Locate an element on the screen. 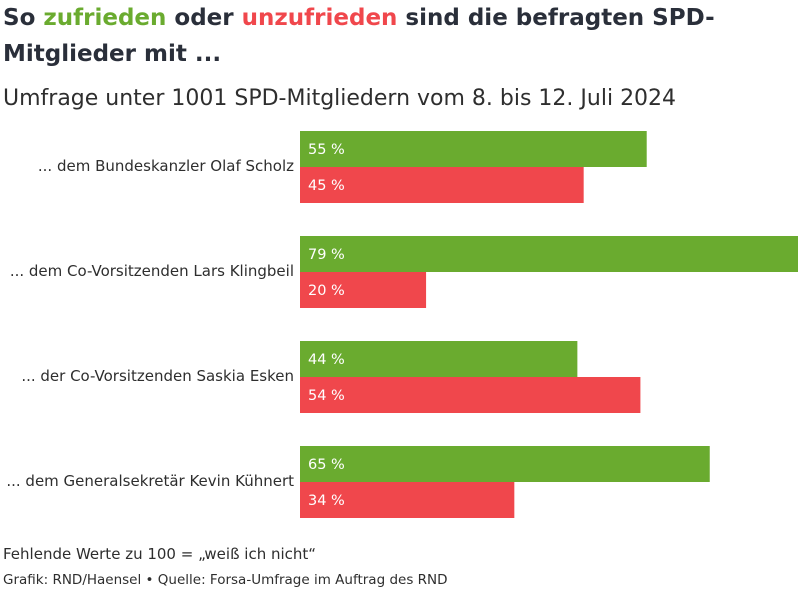 This screenshot has height=593, width=800. bar-value-label: 79 % is located at coordinates (326, 255).